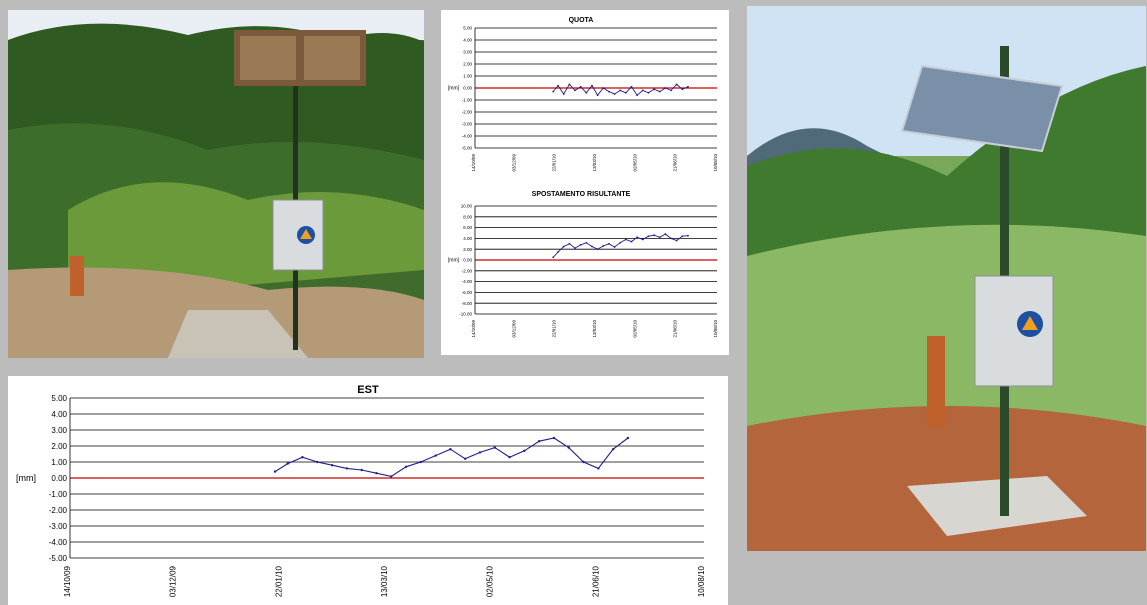  Describe the element at coordinates (936, 381) in the screenshot. I see `survey-marker` at that location.